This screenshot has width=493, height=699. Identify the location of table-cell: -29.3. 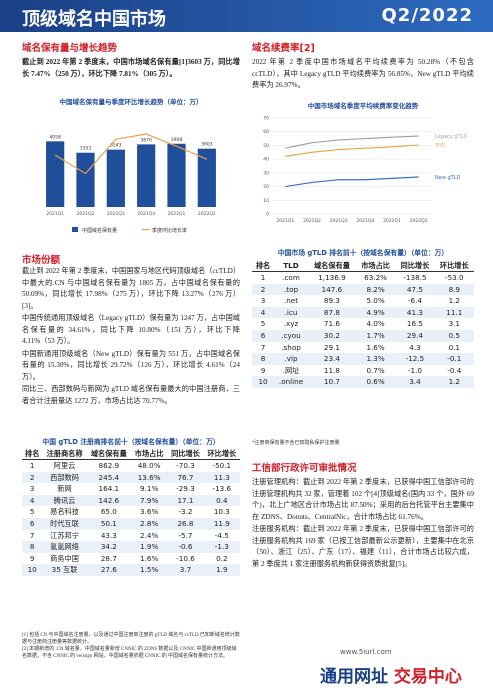
(185, 489).